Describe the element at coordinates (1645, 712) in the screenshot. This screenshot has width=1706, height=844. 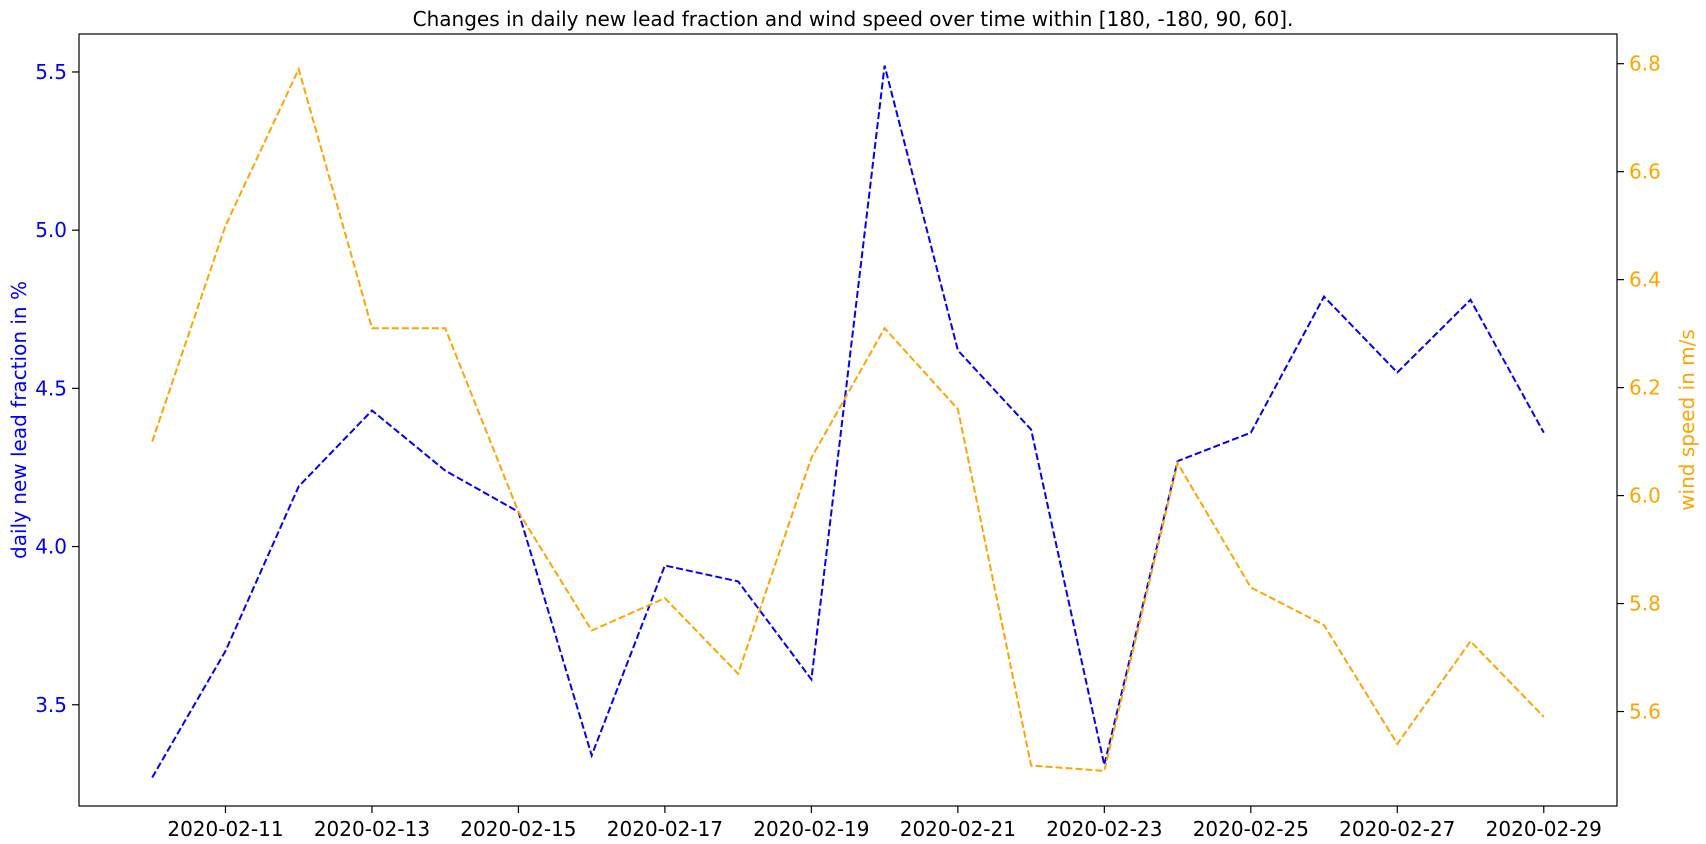
I see `right-y-tick-label: 5.6` at that location.